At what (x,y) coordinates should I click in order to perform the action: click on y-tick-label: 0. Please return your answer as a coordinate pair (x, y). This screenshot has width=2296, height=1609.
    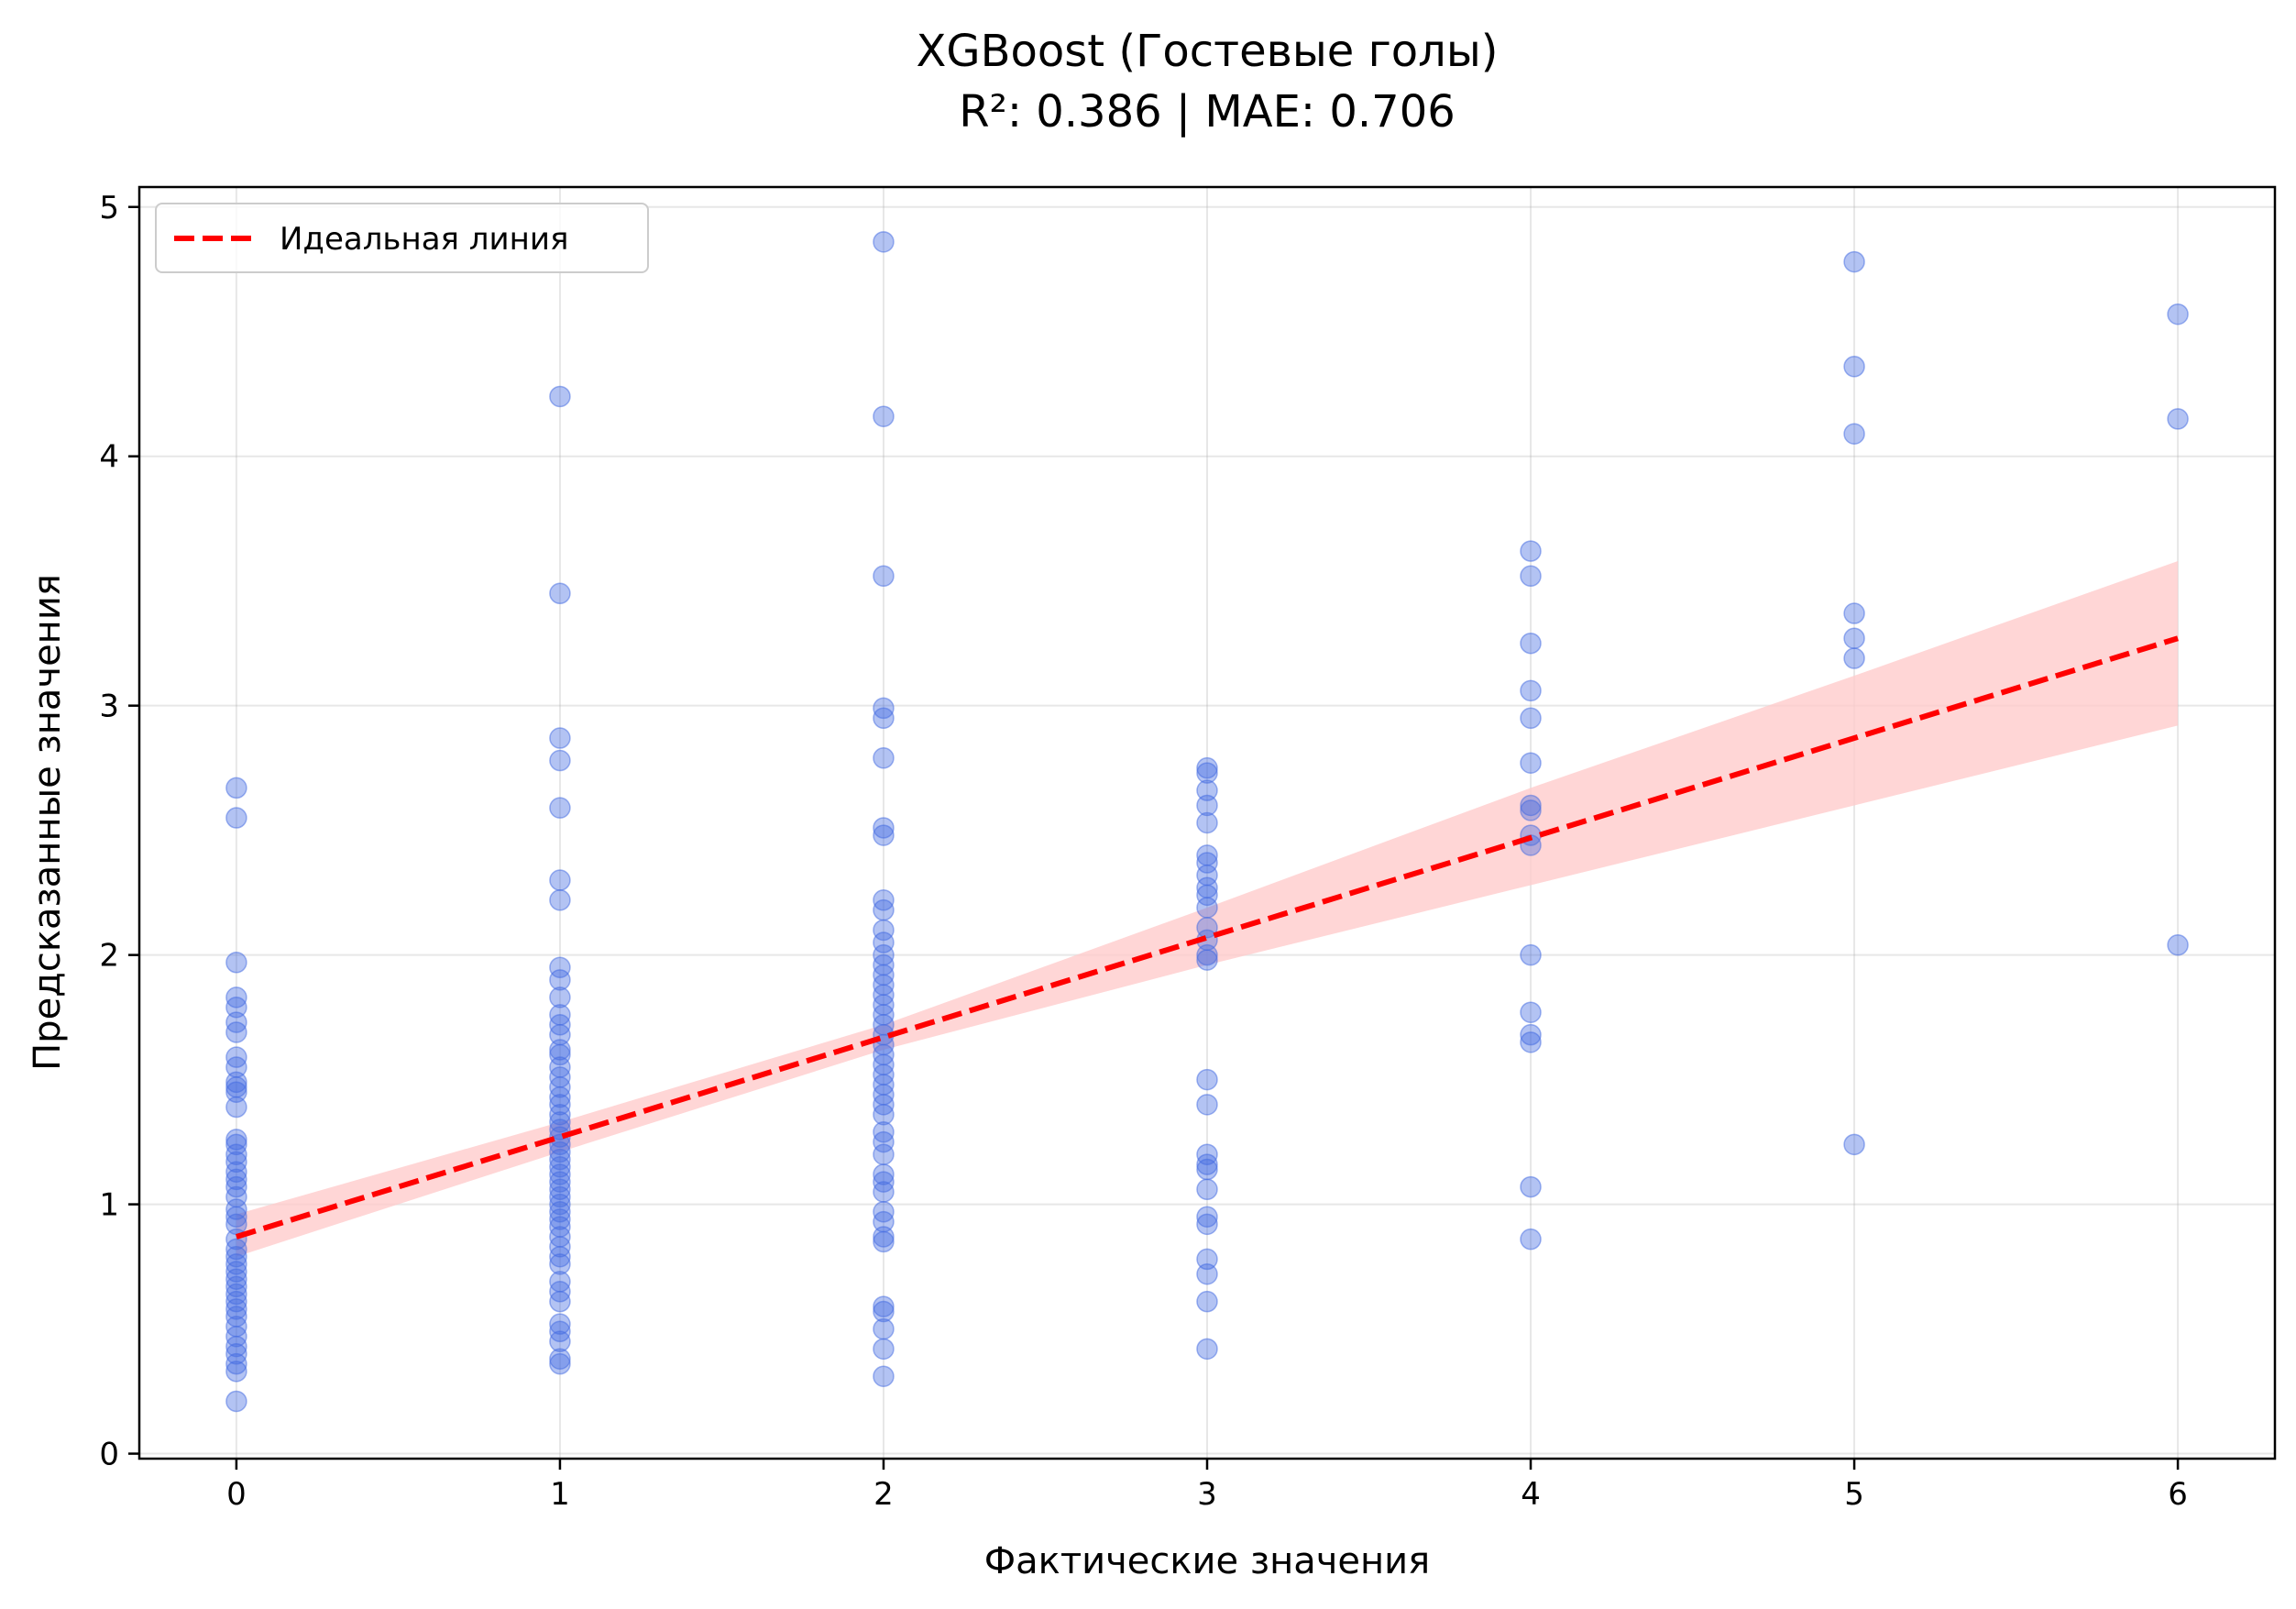
    Looking at the image, I should click on (109, 1455).